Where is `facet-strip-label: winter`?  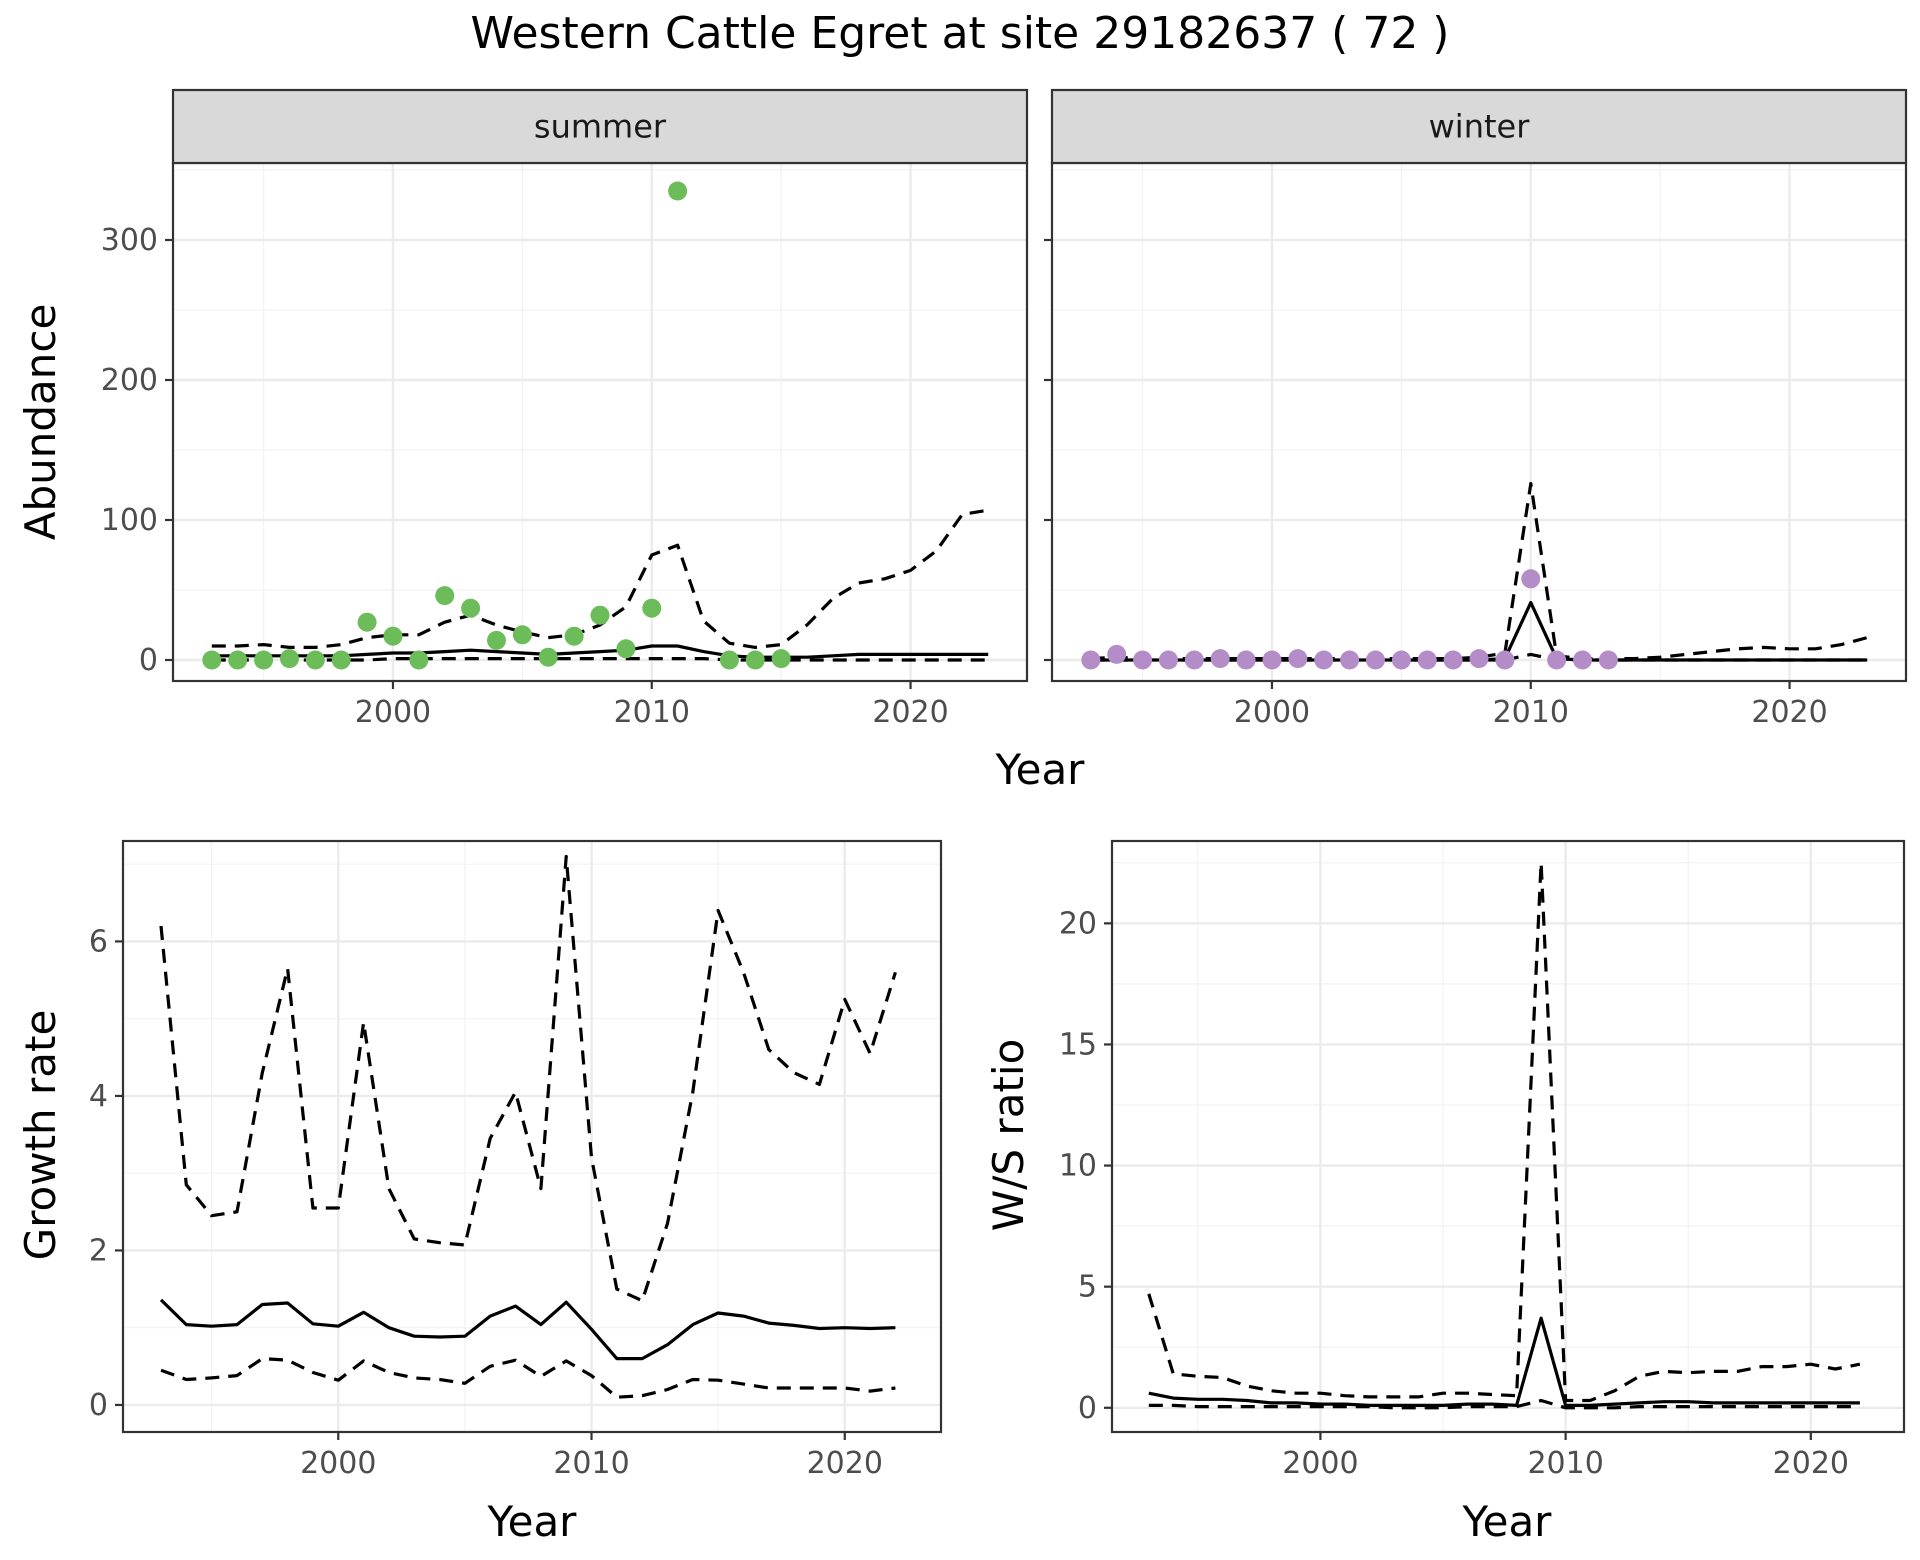
facet-strip-label: winter is located at coordinates (1480, 127).